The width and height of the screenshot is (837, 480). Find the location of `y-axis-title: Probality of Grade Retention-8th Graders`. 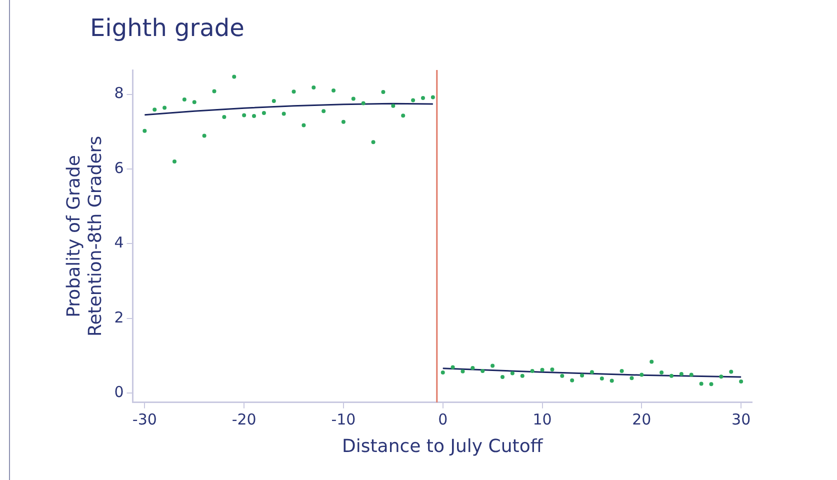

y-axis-title: Probality of Grade Retention-8th Graders is located at coordinates (84, 236).